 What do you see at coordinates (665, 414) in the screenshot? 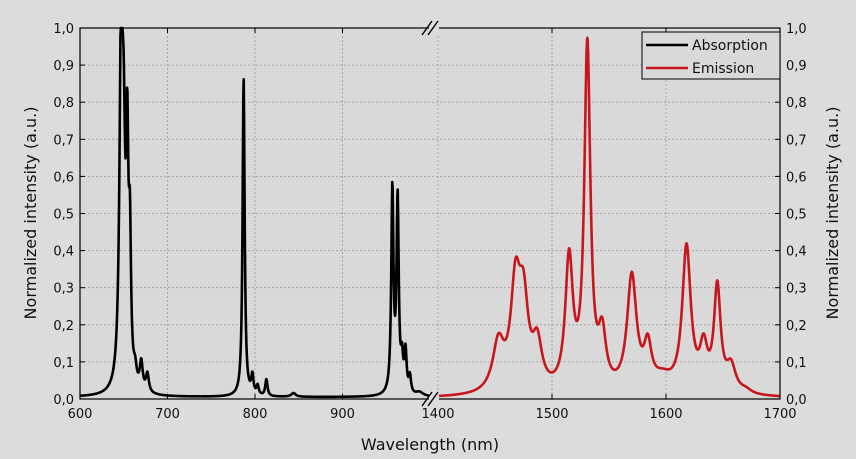
I see `x-tick-label: 1600` at bounding box center [665, 414].